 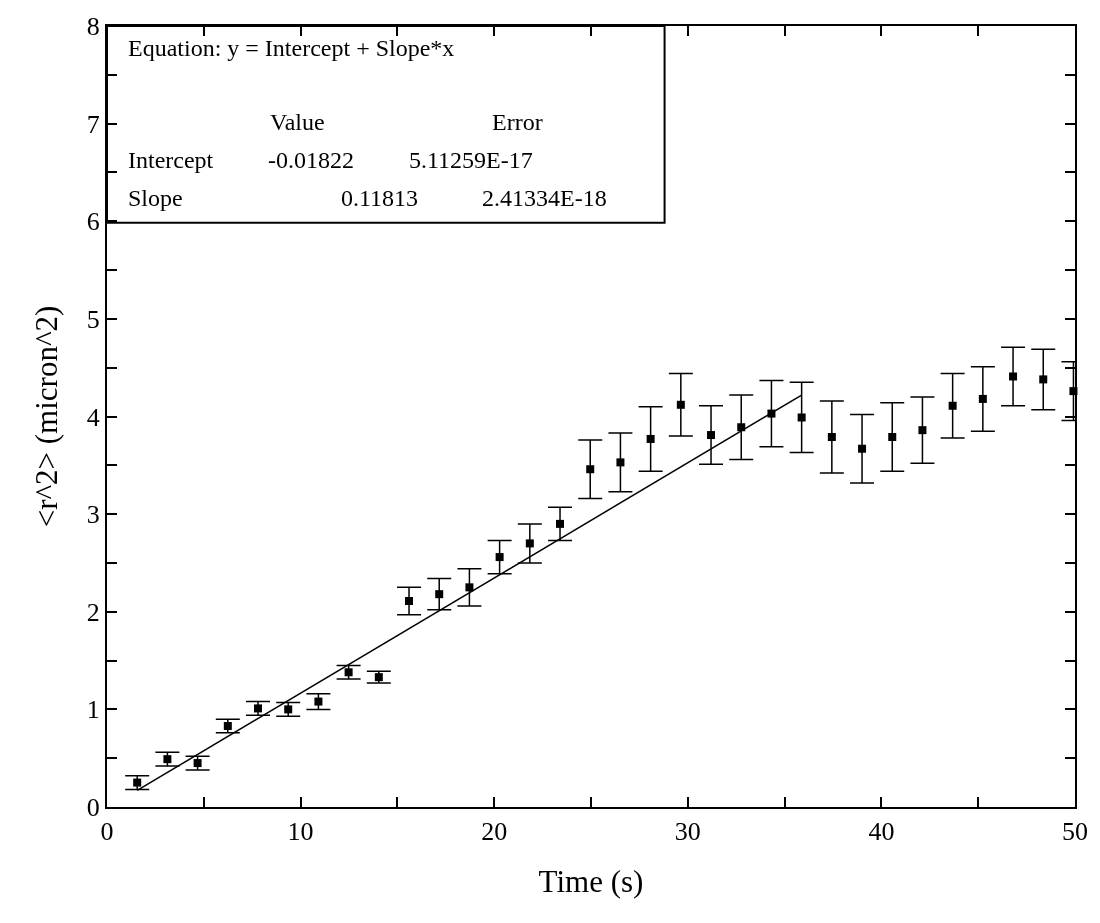 What do you see at coordinates (1075, 832) in the screenshot?
I see `x-tick-label: 50` at bounding box center [1075, 832].